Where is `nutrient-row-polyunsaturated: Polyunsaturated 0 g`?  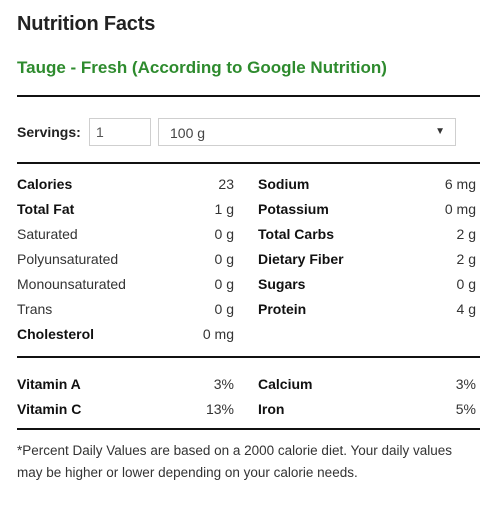
nutrient-row-polyunsaturated: Polyunsaturated 0 g is located at coordinates (125, 259).